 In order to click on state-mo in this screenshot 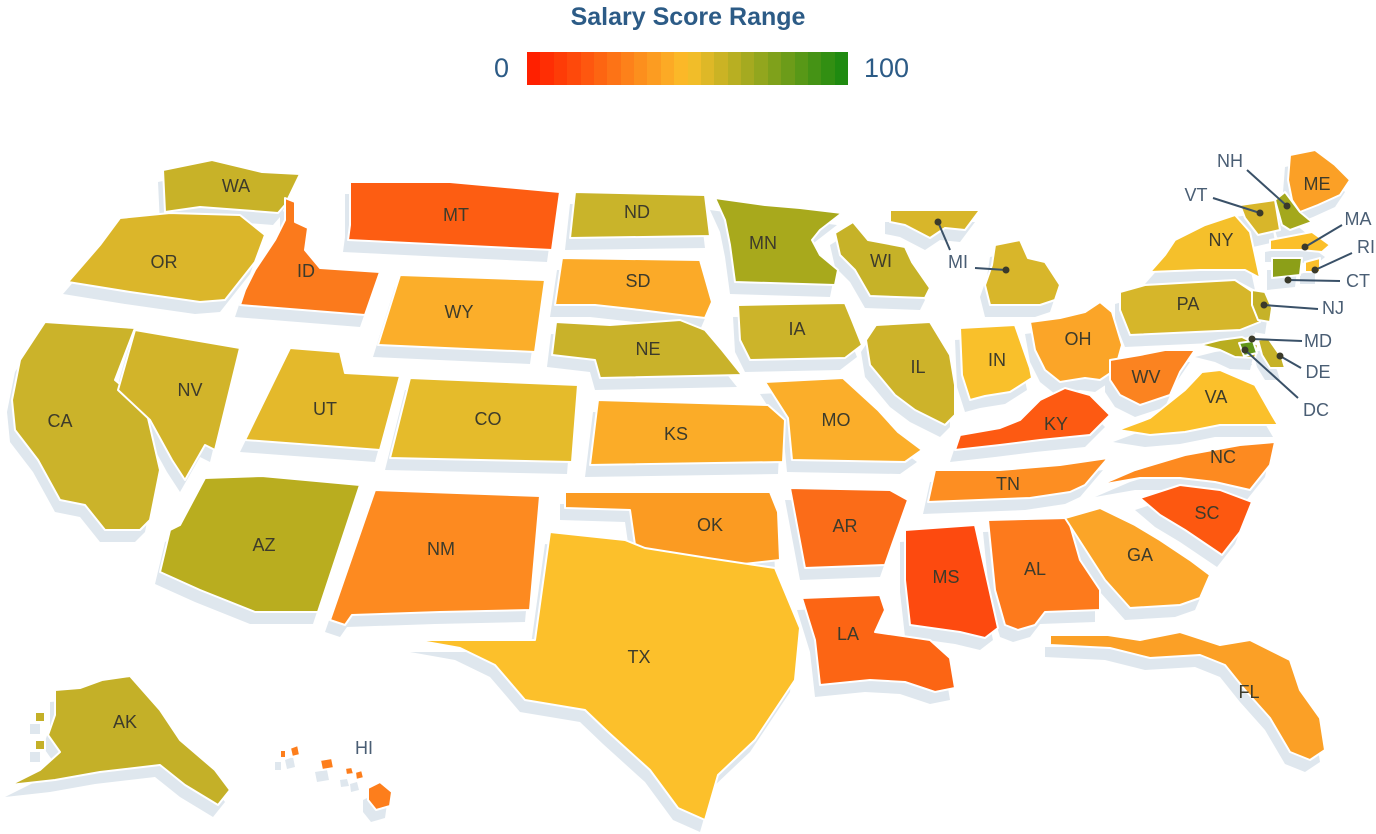, I will do `click(843, 420)`.